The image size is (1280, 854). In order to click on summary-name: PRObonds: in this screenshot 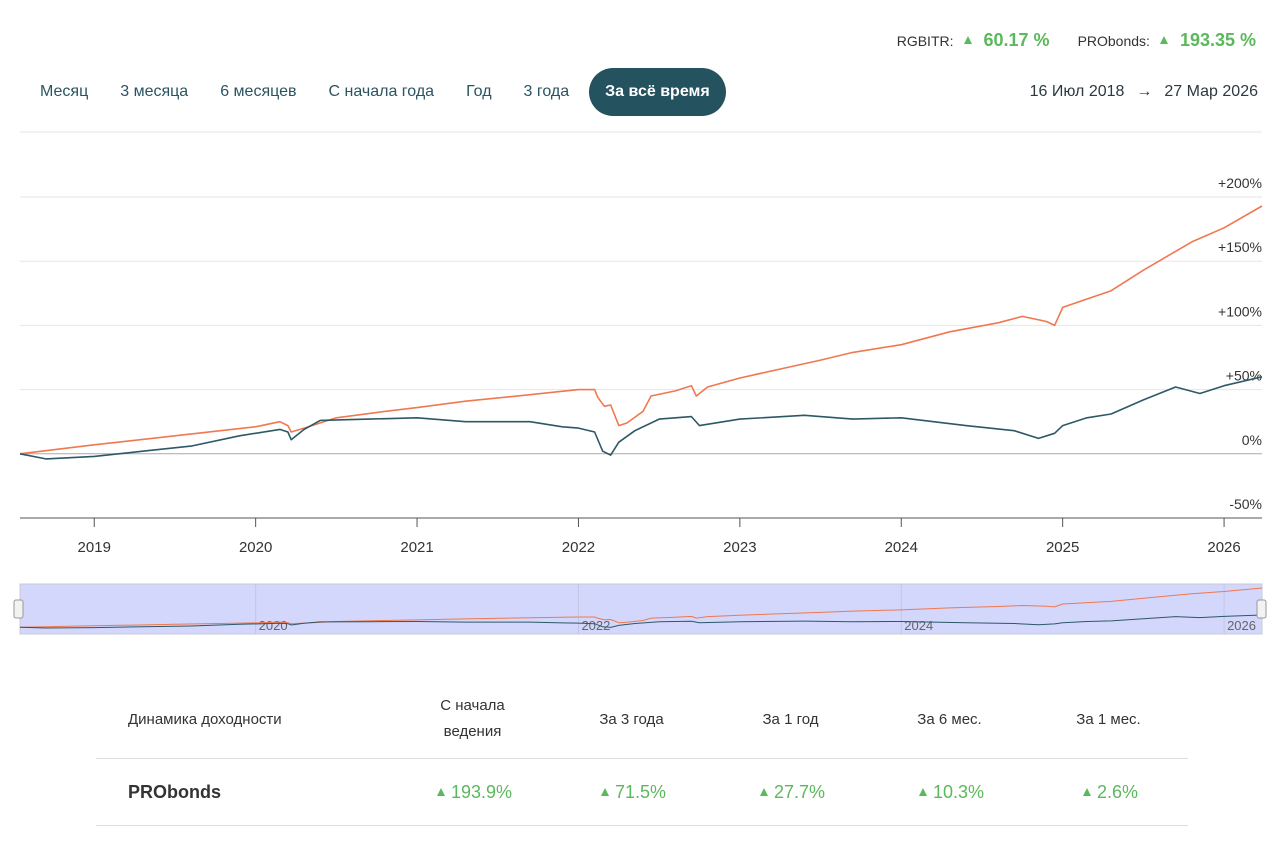, I will do `click(1113, 40)`.